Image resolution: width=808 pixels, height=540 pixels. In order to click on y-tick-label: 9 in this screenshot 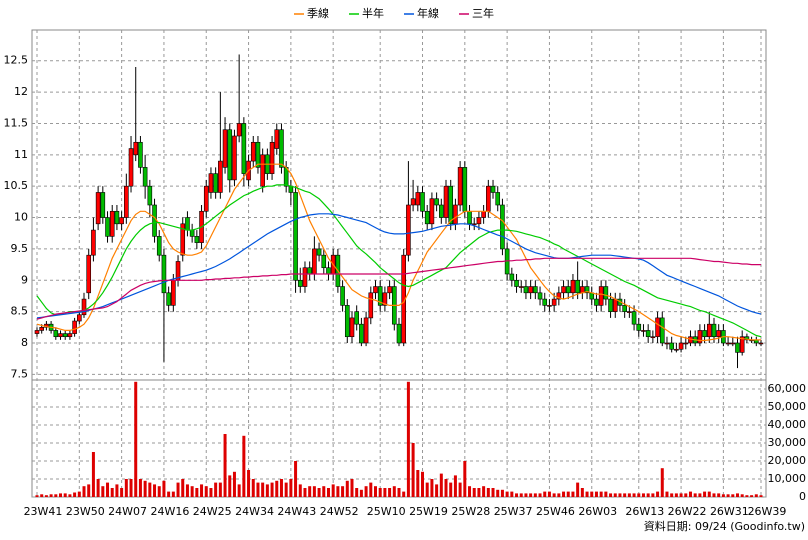, I will do `click(24, 279)`.